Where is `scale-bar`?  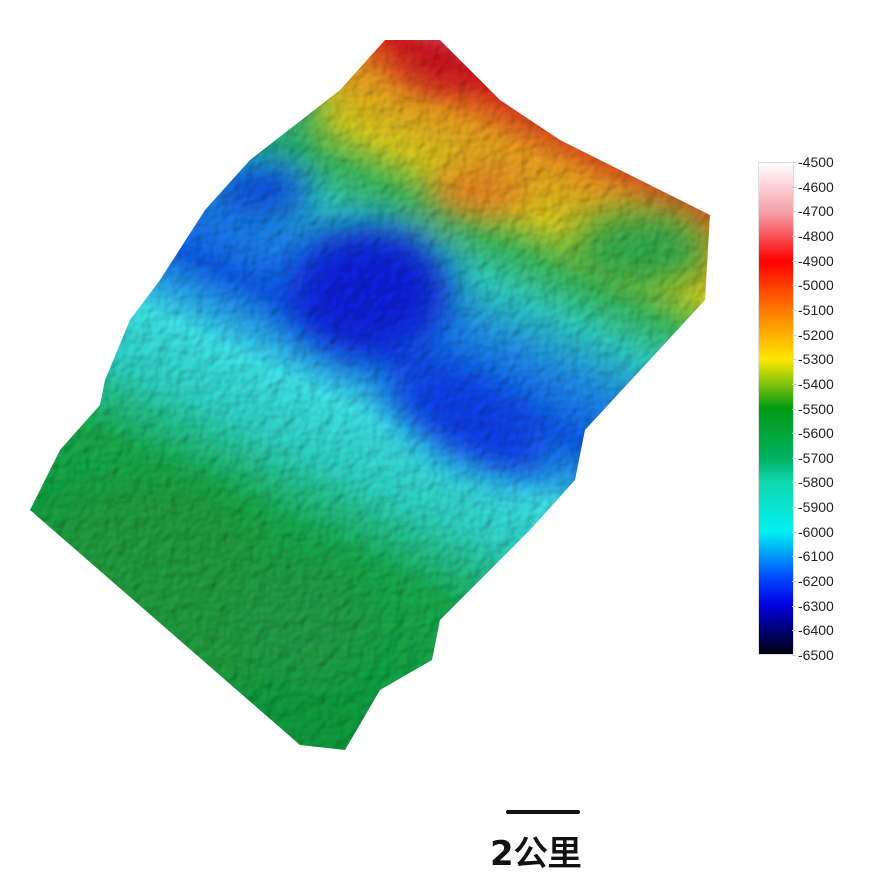
scale-bar is located at coordinates (543, 812).